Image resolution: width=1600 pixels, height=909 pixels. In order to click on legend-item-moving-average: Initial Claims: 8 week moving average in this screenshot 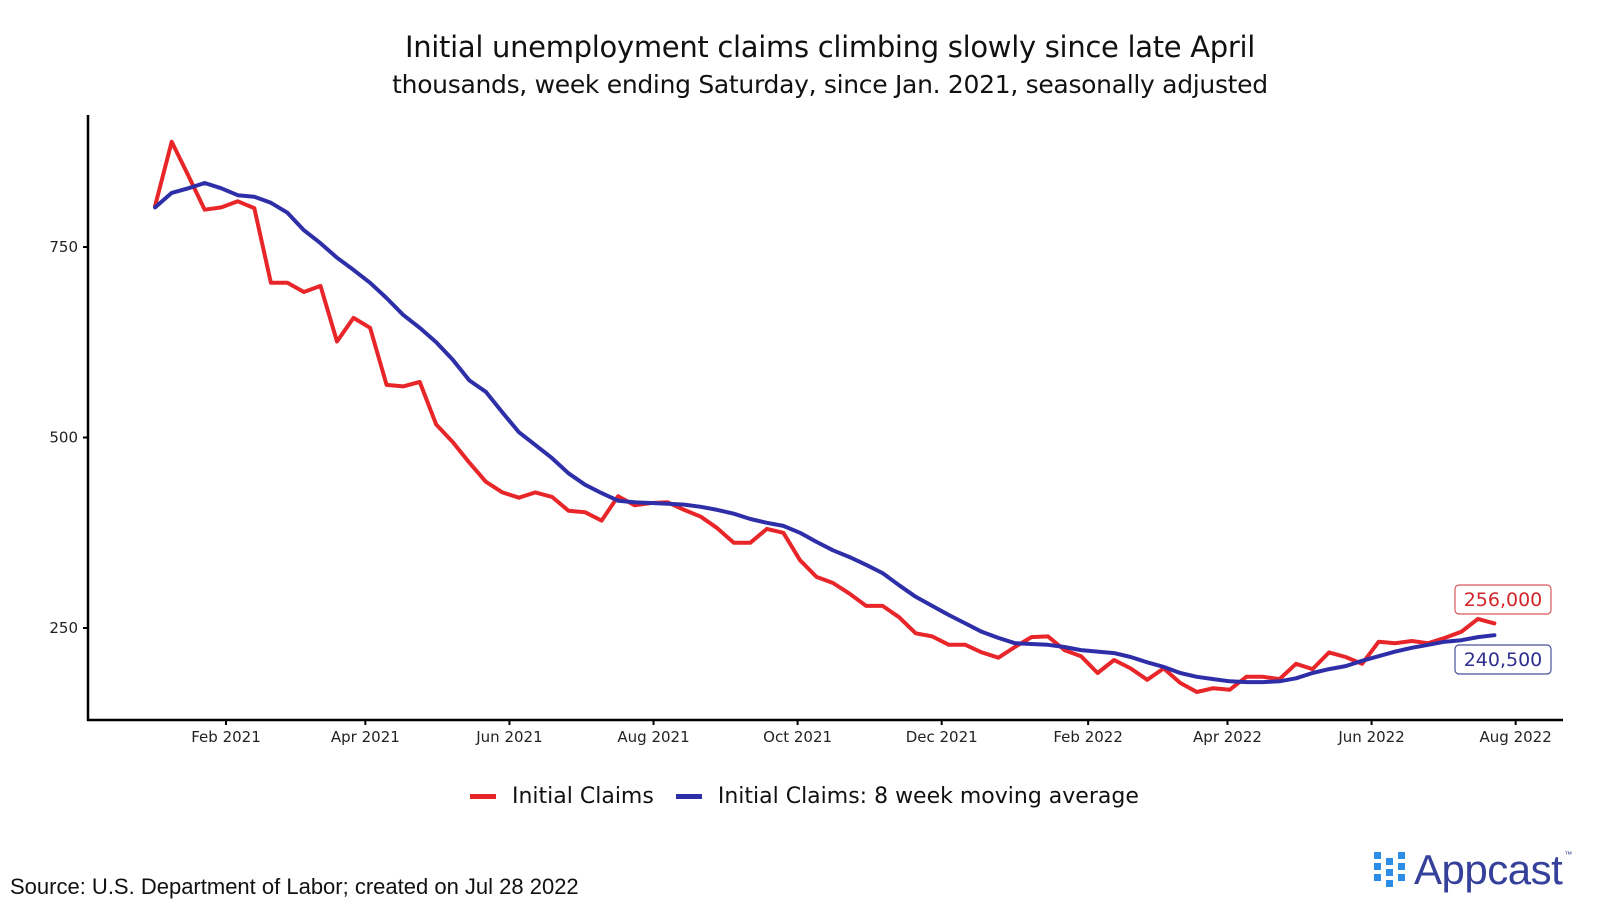, I will do `click(907, 796)`.